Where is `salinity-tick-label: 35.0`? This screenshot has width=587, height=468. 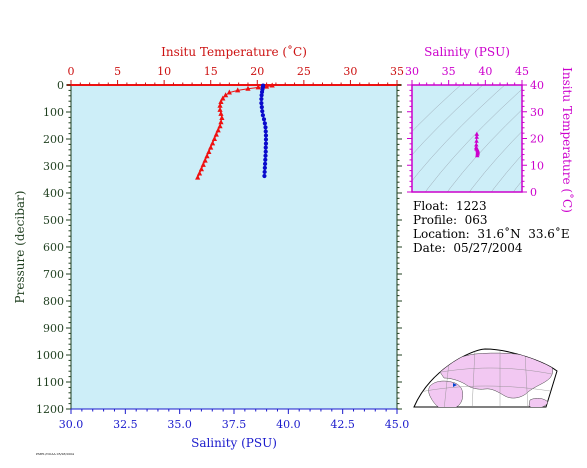 salinity-tick-label: 35.0 is located at coordinates (179, 424).